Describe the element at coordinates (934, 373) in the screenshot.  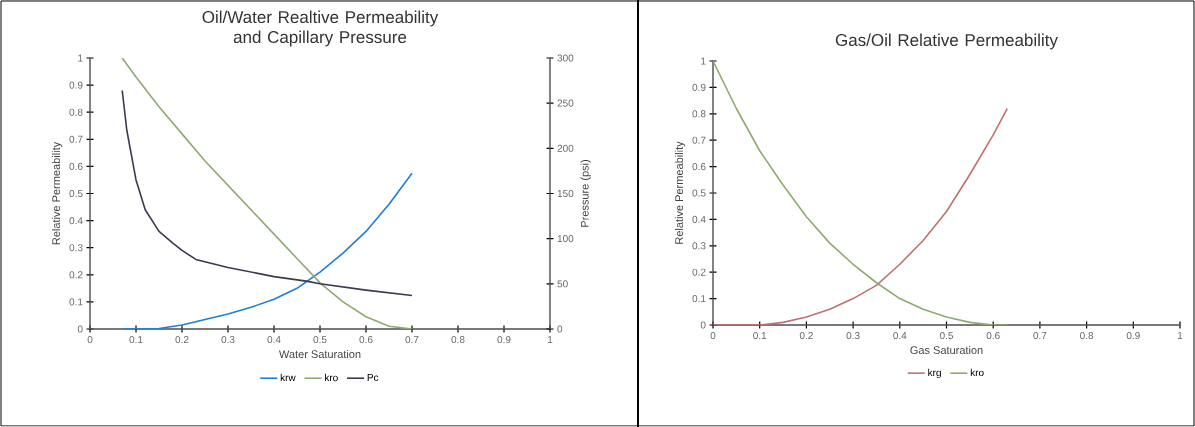
I see `legend-label: krg` at that location.